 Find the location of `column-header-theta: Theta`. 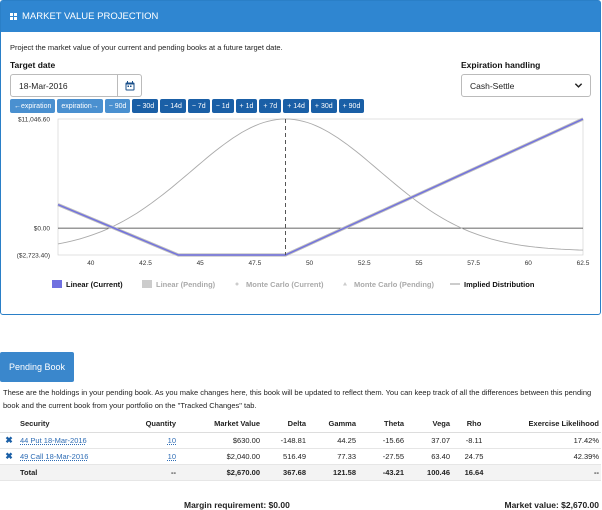

column-header-theta: Theta is located at coordinates (382, 424).